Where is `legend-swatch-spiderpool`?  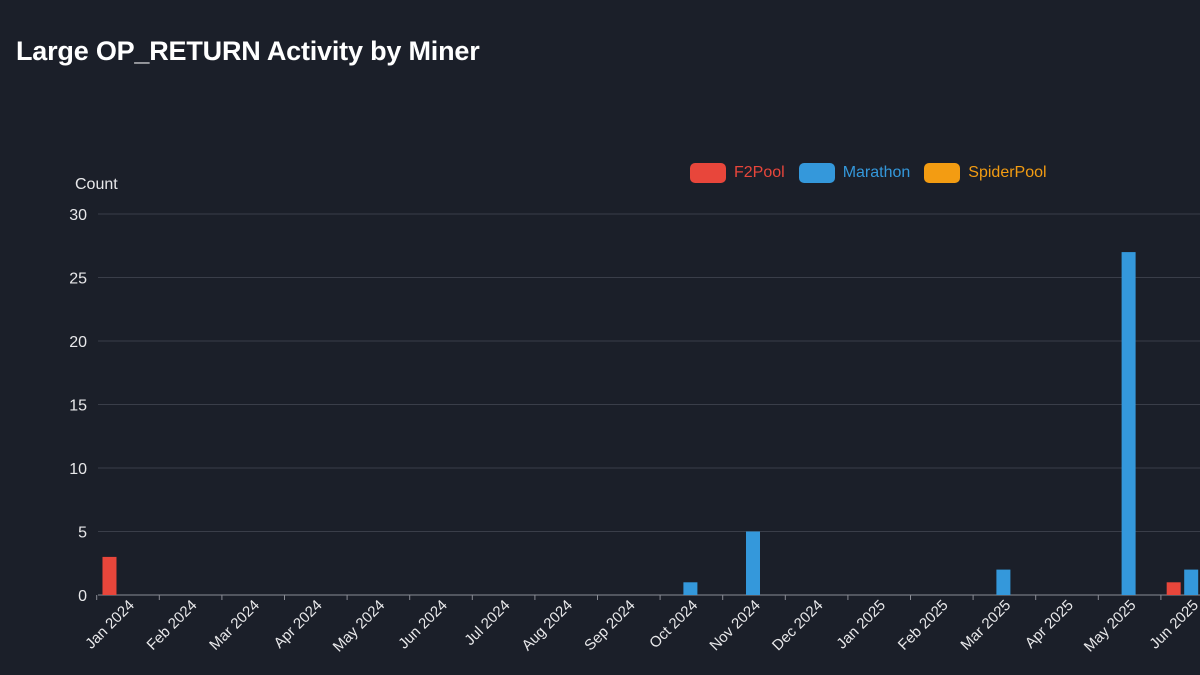 legend-swatch-spiderpool is located at coordinates (942, 173).